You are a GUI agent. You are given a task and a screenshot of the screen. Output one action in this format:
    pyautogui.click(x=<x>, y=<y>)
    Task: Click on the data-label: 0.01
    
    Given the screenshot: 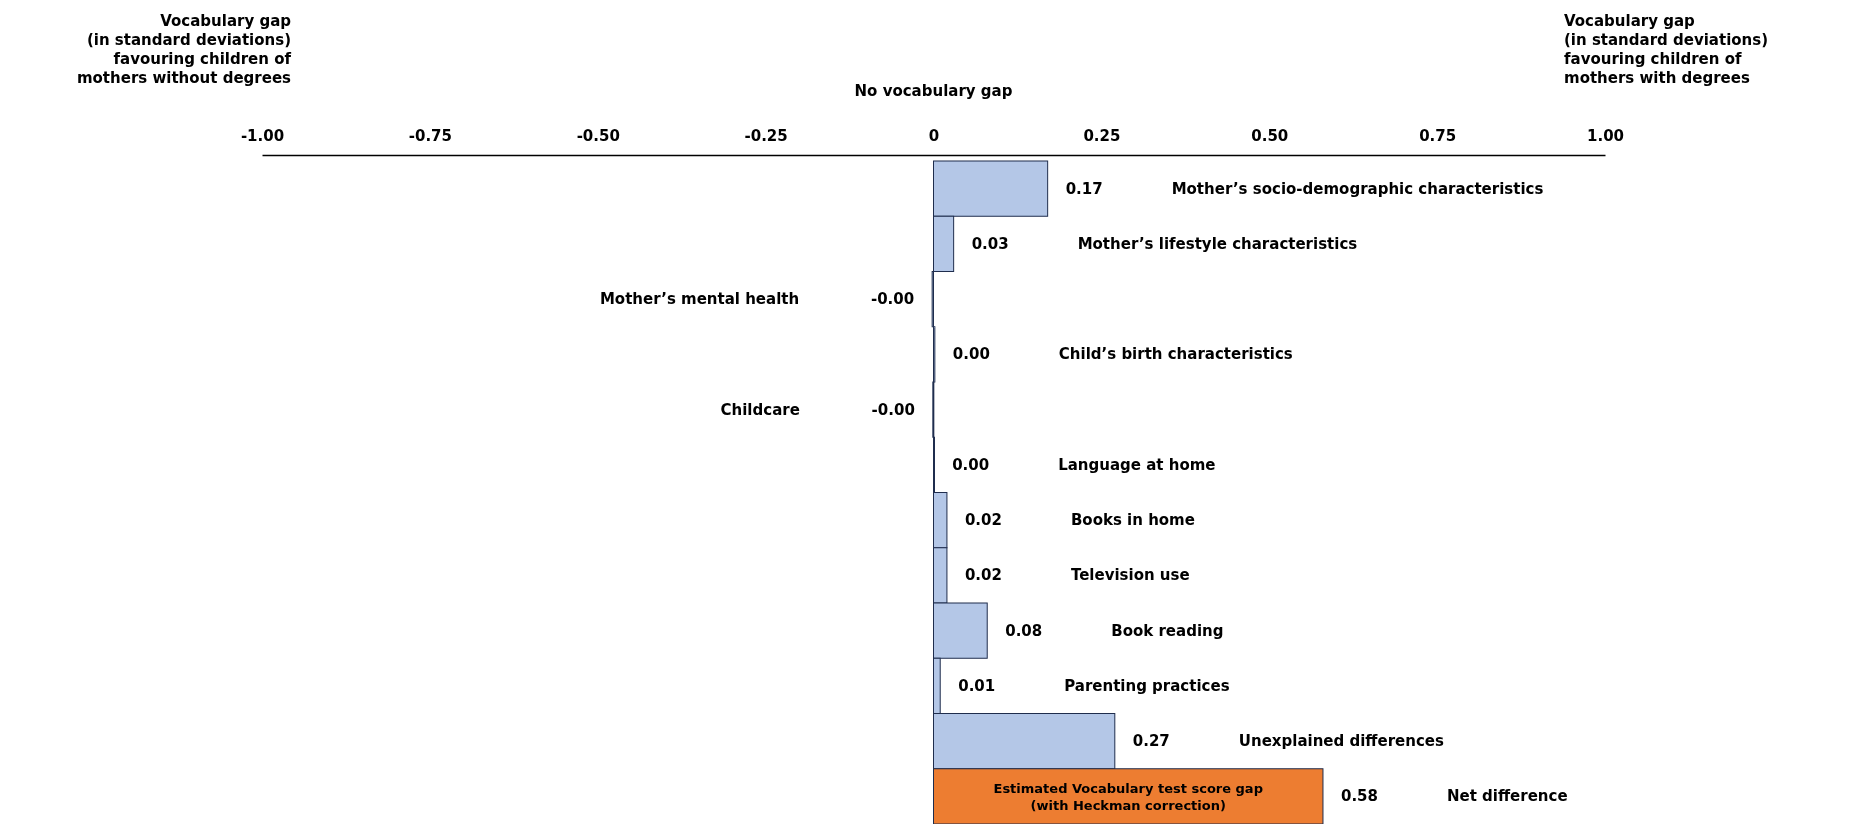 What is the action you would take?
    pyautogui.click(x=977, y=685)
    